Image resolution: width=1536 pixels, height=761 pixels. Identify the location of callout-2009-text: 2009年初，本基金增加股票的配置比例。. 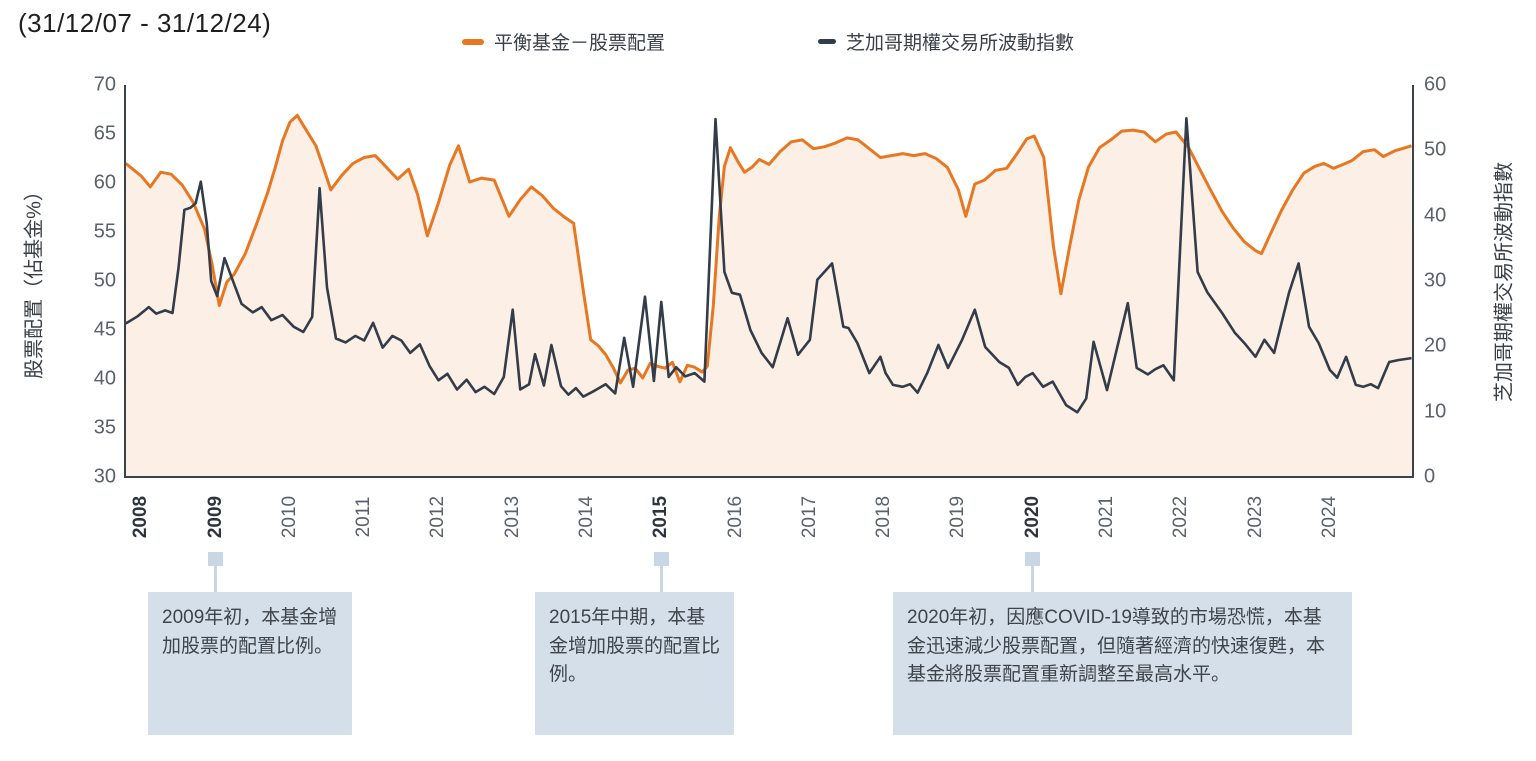
(250, 632).